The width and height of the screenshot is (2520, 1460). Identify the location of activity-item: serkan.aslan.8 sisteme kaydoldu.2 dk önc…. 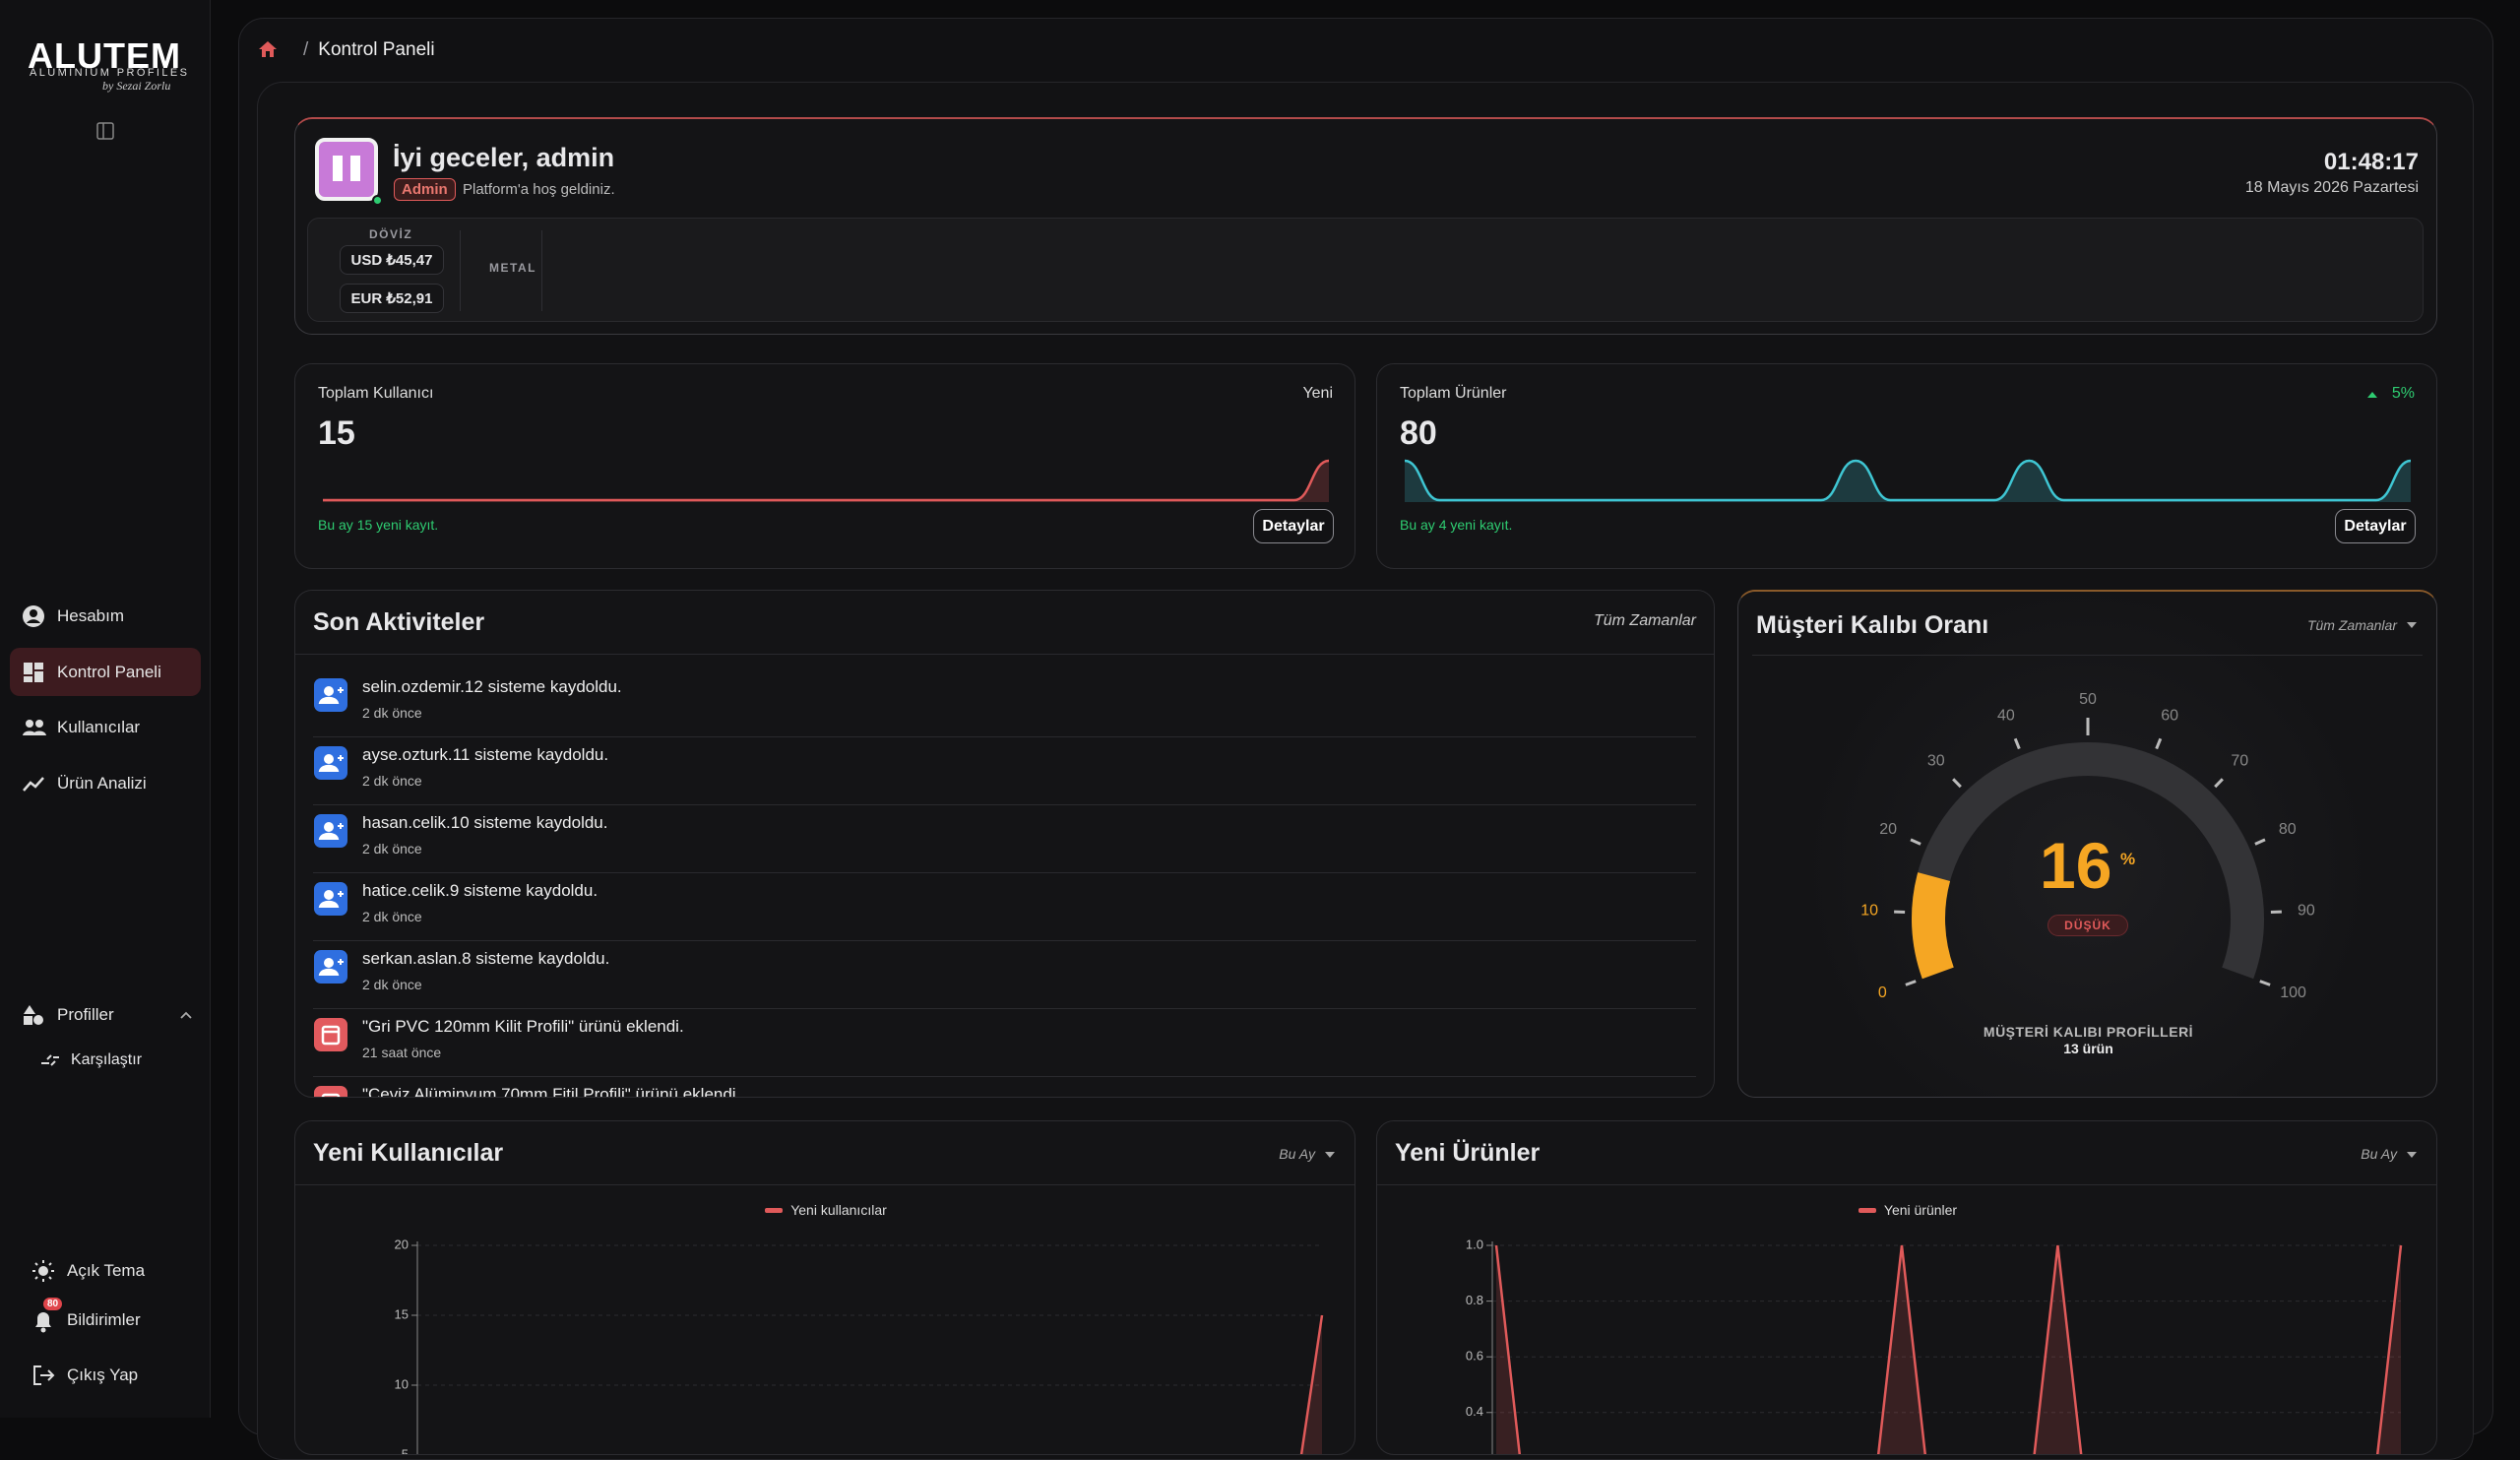
(1004, 981).